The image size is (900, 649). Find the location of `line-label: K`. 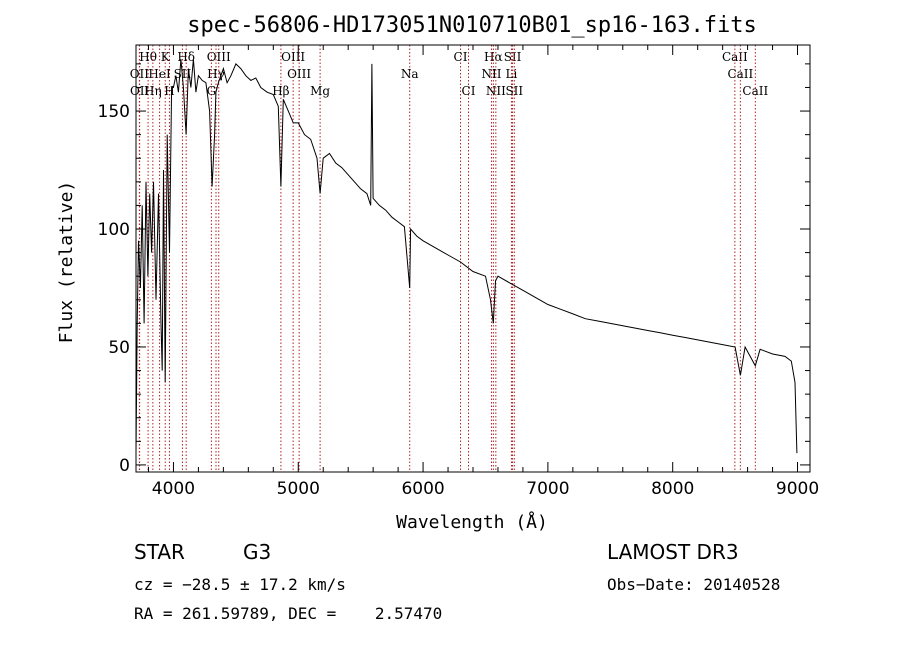

line-label: K is located at coordinates (166, 57).